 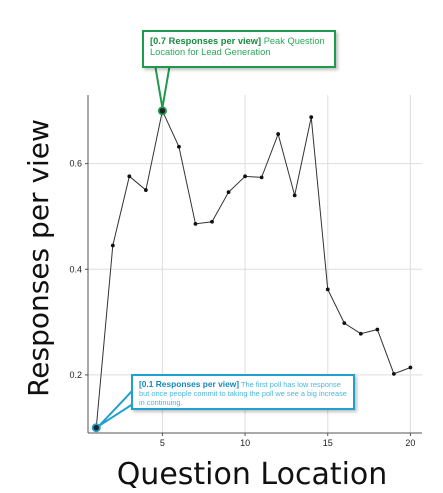 I want to click on y-tick-label-0: 0.2, so click(x=75, y=375).